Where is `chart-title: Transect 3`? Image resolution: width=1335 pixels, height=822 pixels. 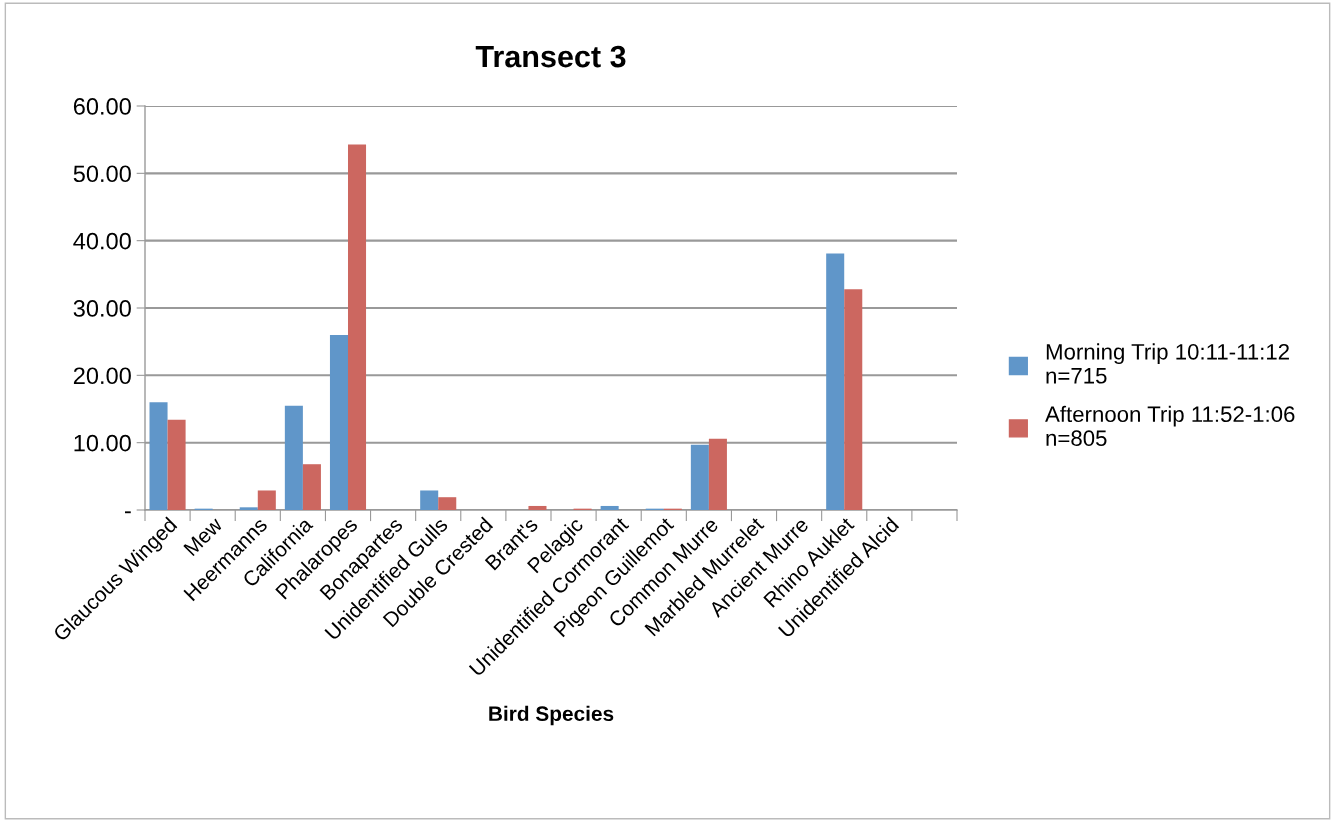
chart-title: Transect 3 is located at coordinates (550, 56).